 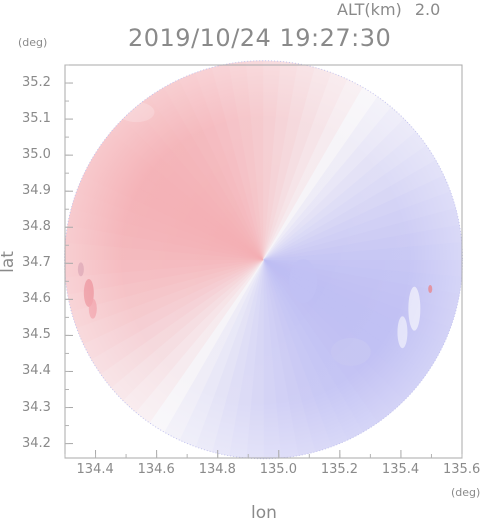 I want to click on y-tick-label: 35.2, so click(x=36, y=82).